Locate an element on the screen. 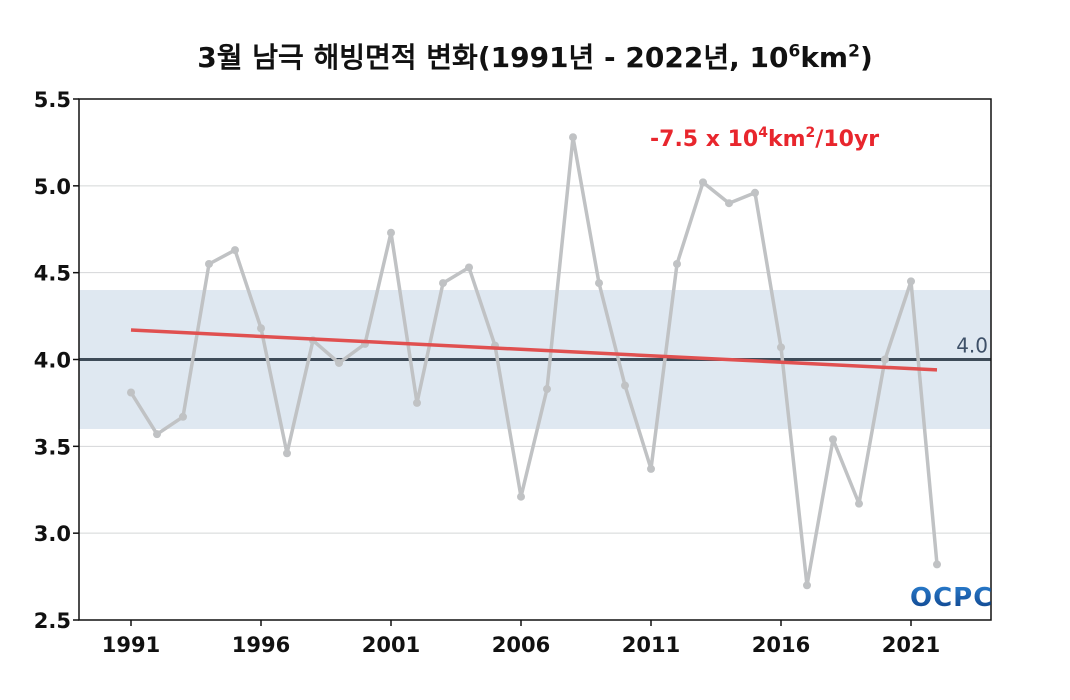 This screenshot has width=1070, height=700. chart-title-unit: km is located at coordinates (824, 57).